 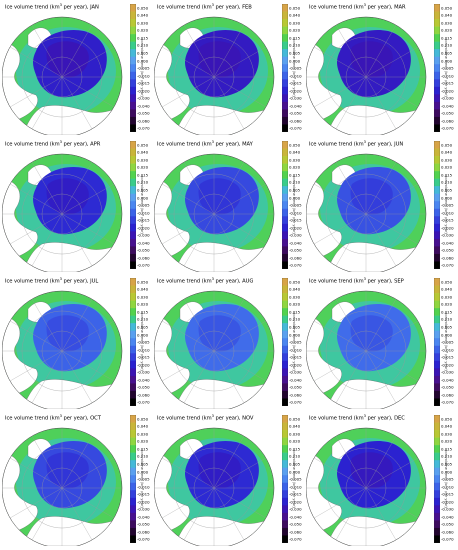 I want to click on colorbar-tick-label: 0.005, so click(x=143, y=53).